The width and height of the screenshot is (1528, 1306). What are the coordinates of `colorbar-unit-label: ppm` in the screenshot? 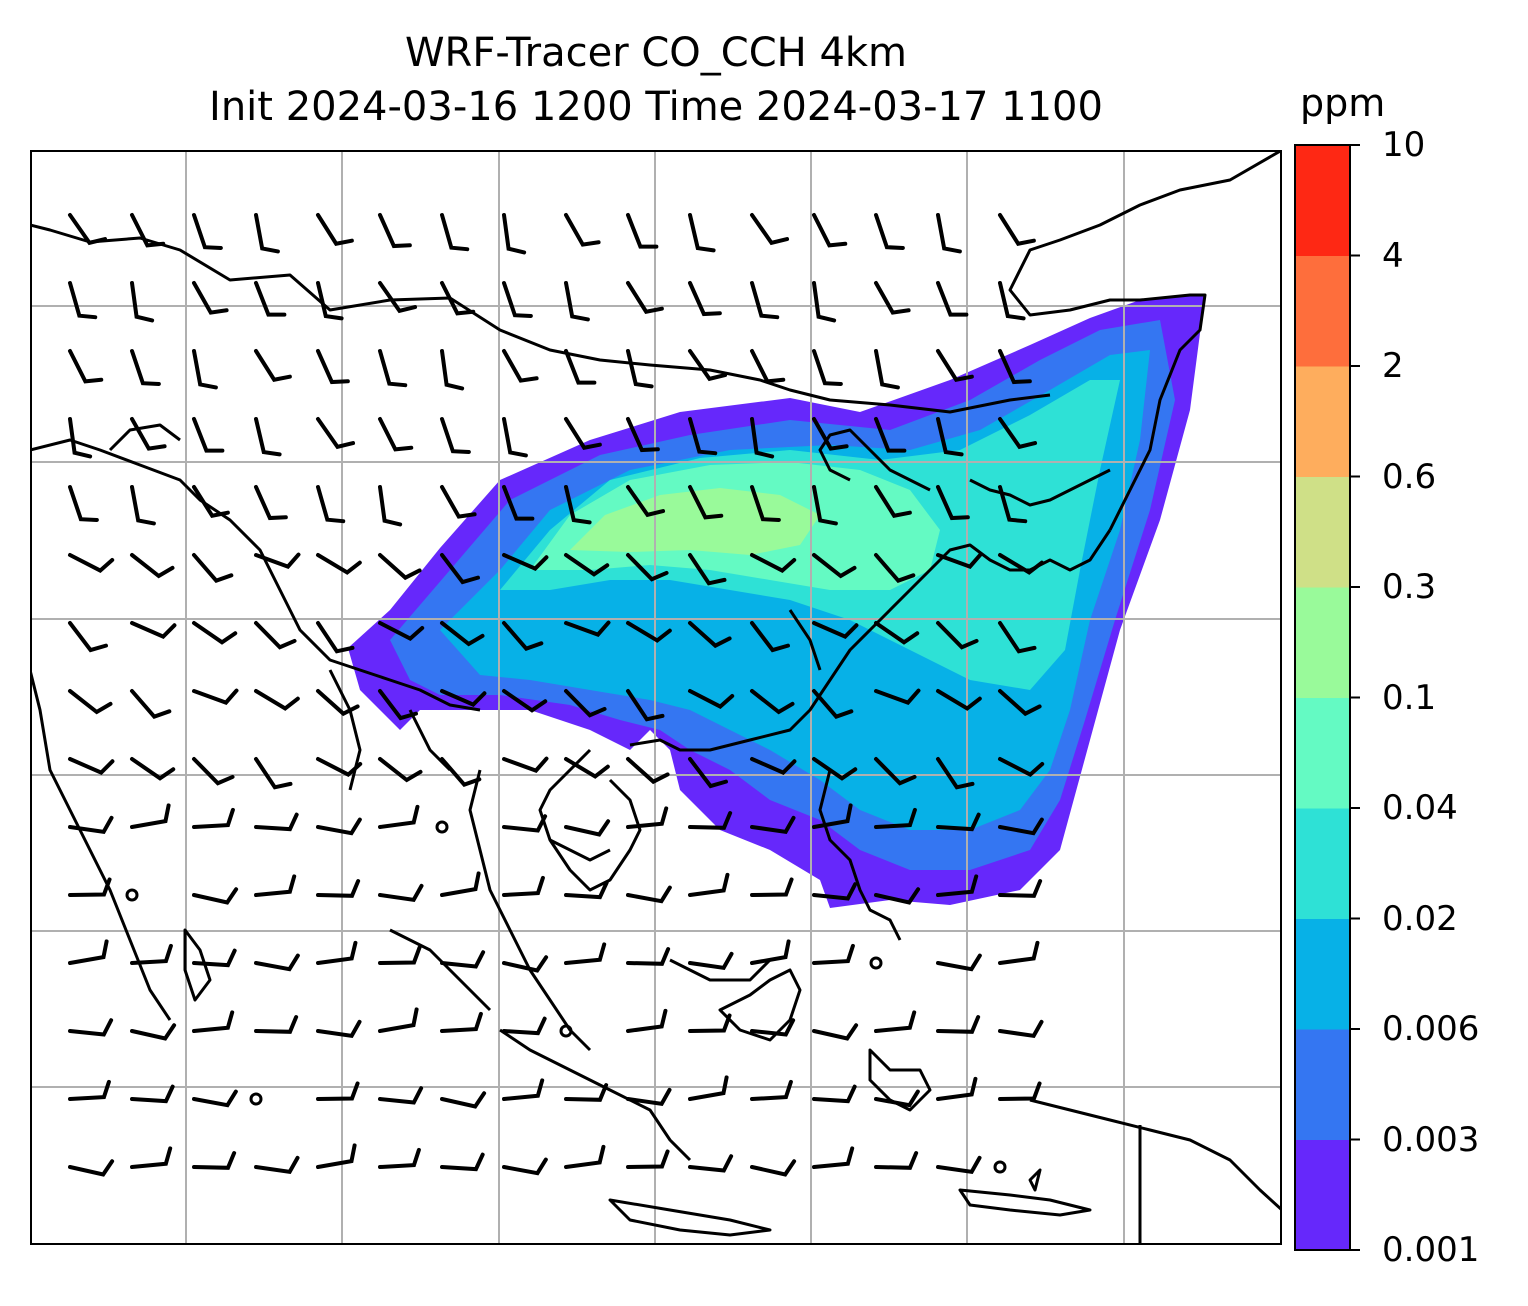 It's located at (1343, 103).